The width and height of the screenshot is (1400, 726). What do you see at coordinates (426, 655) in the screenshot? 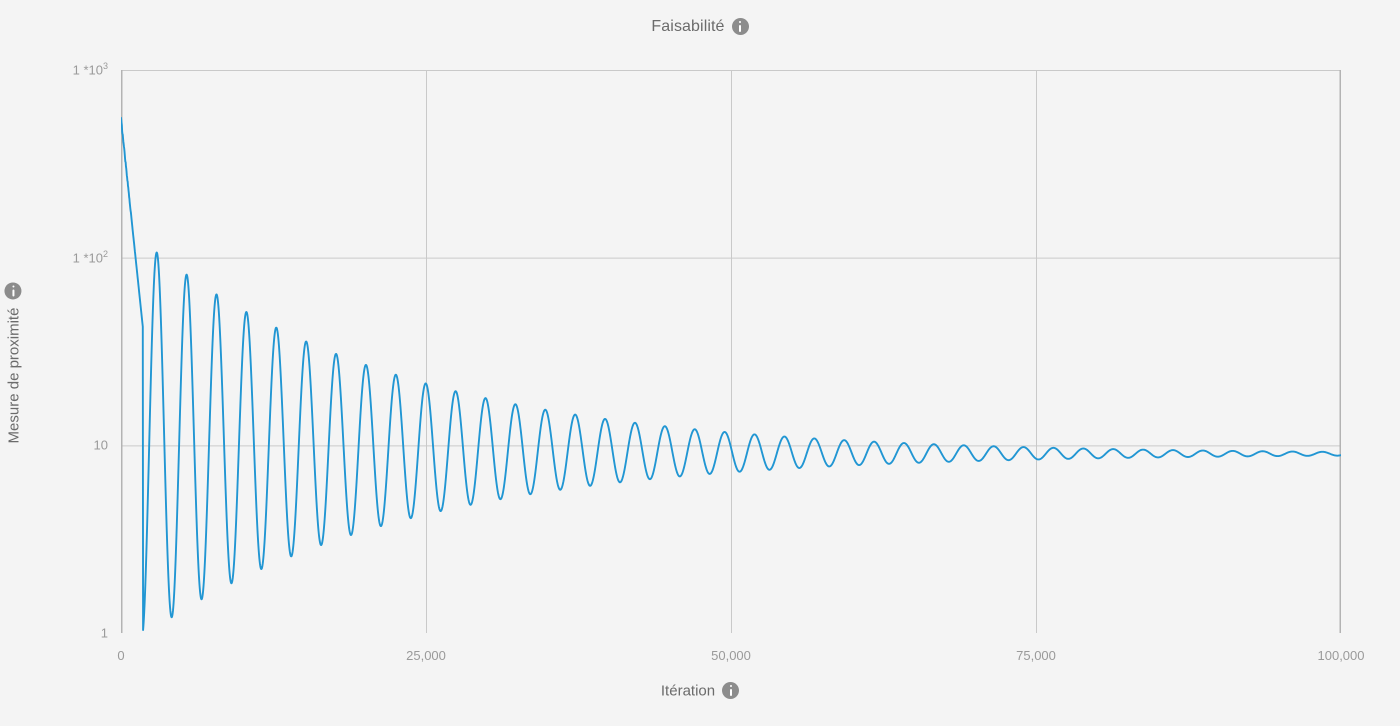
I see `x-tick-label: 25,000` at bounding box center [426, 655].